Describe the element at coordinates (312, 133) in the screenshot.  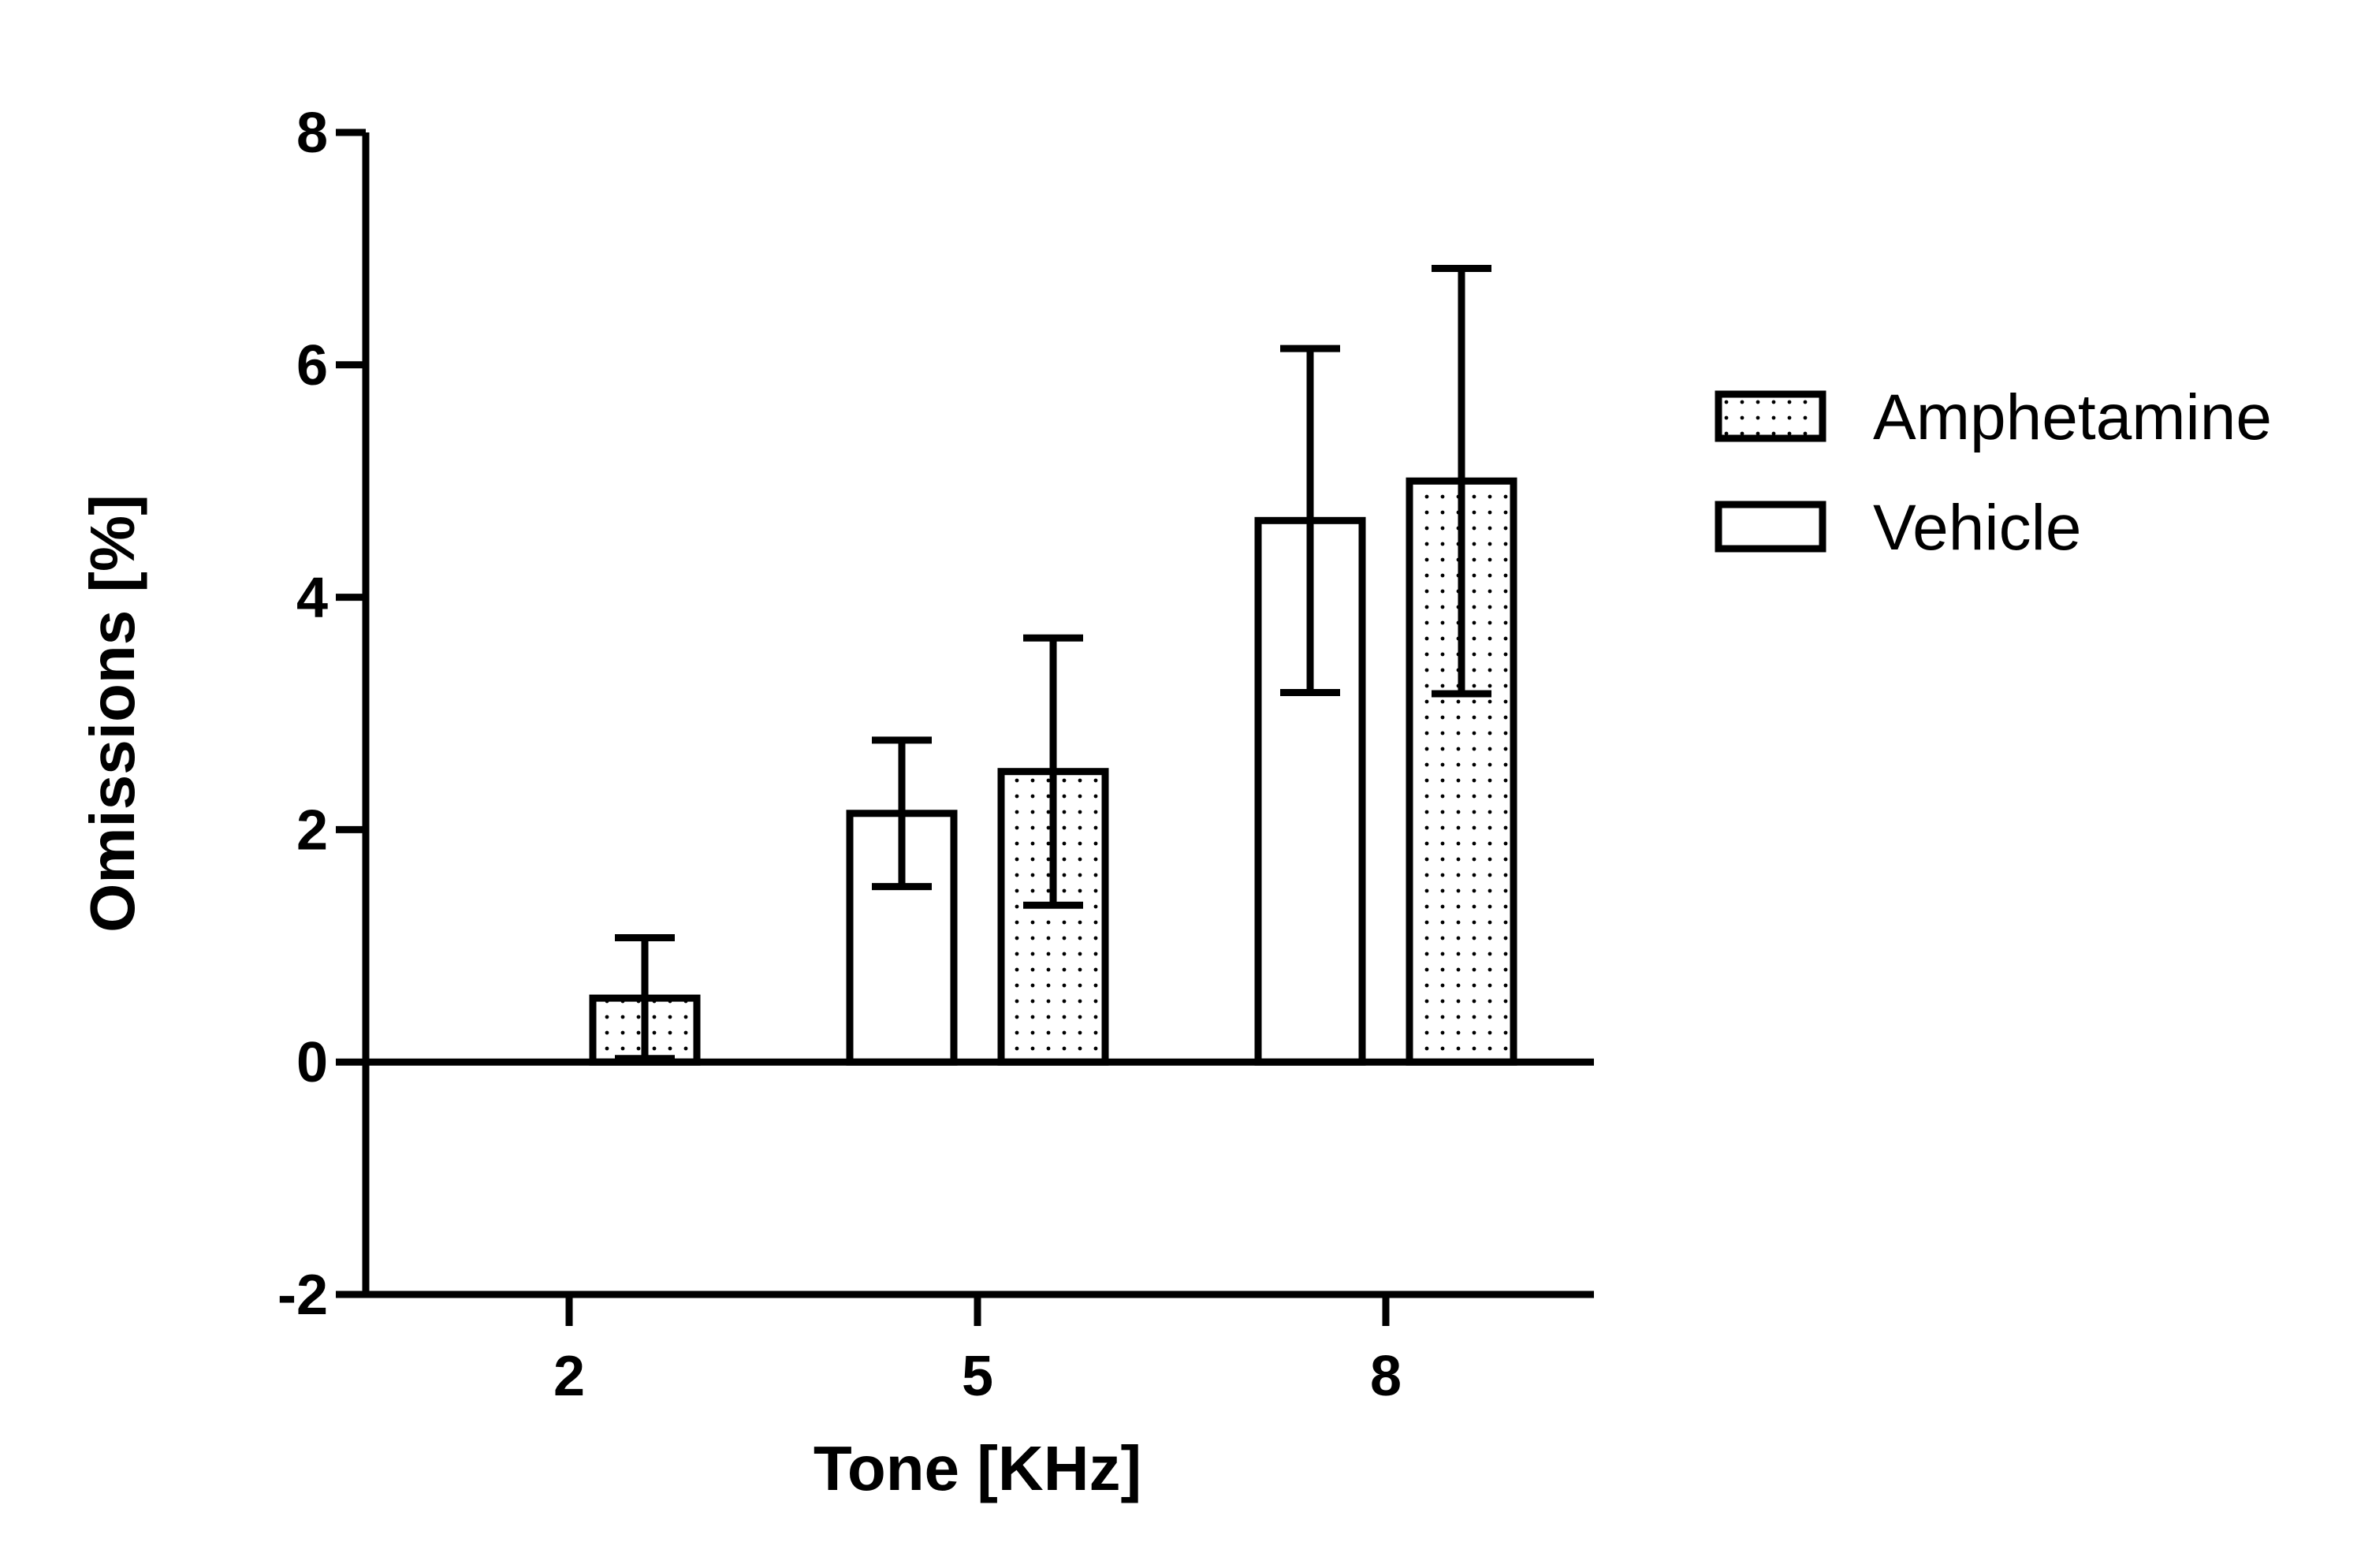
I see `y-tick-label-8: 8` at that location.